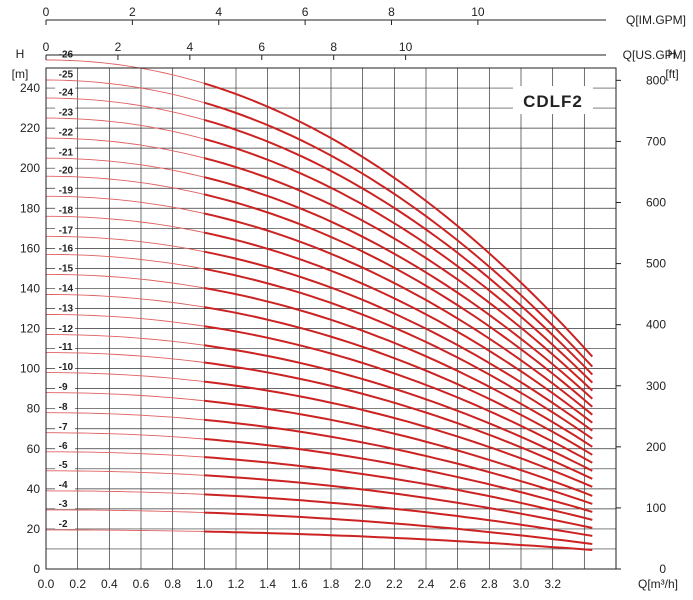 The width and height of the screenshot is (693, 600). I want to click on stage-label: -13, so click(66, 309).